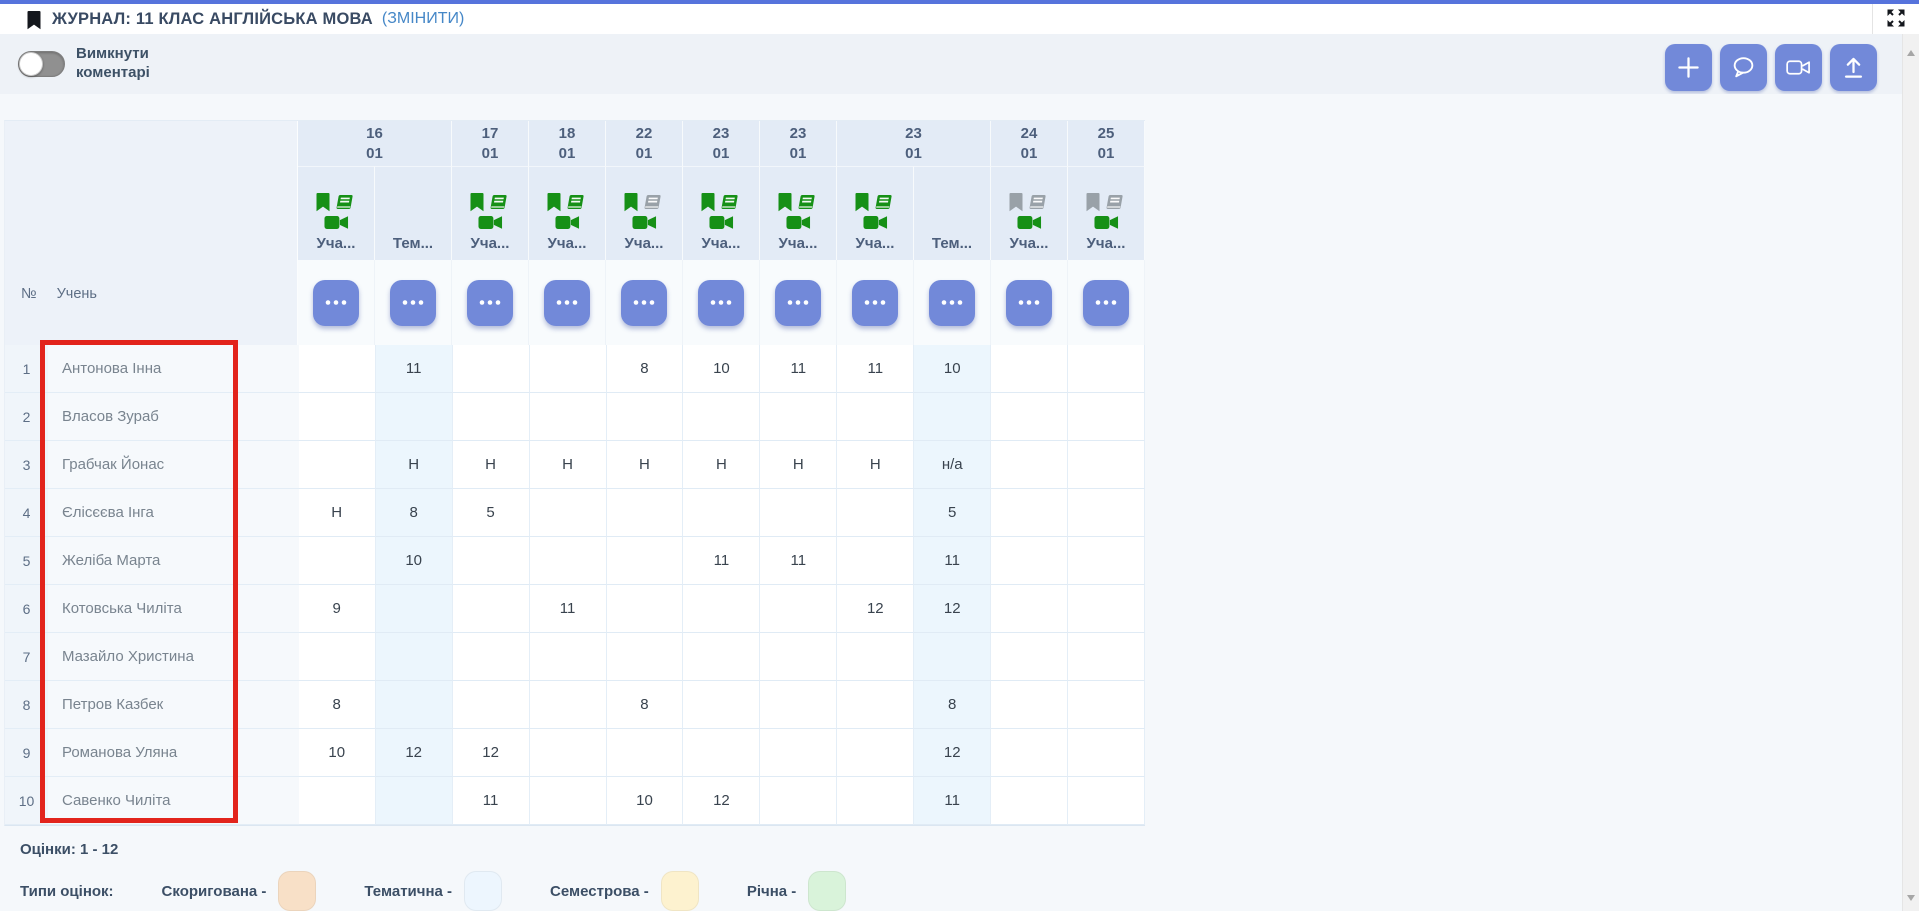  I want to click on upload-button, so click(1853, 67).